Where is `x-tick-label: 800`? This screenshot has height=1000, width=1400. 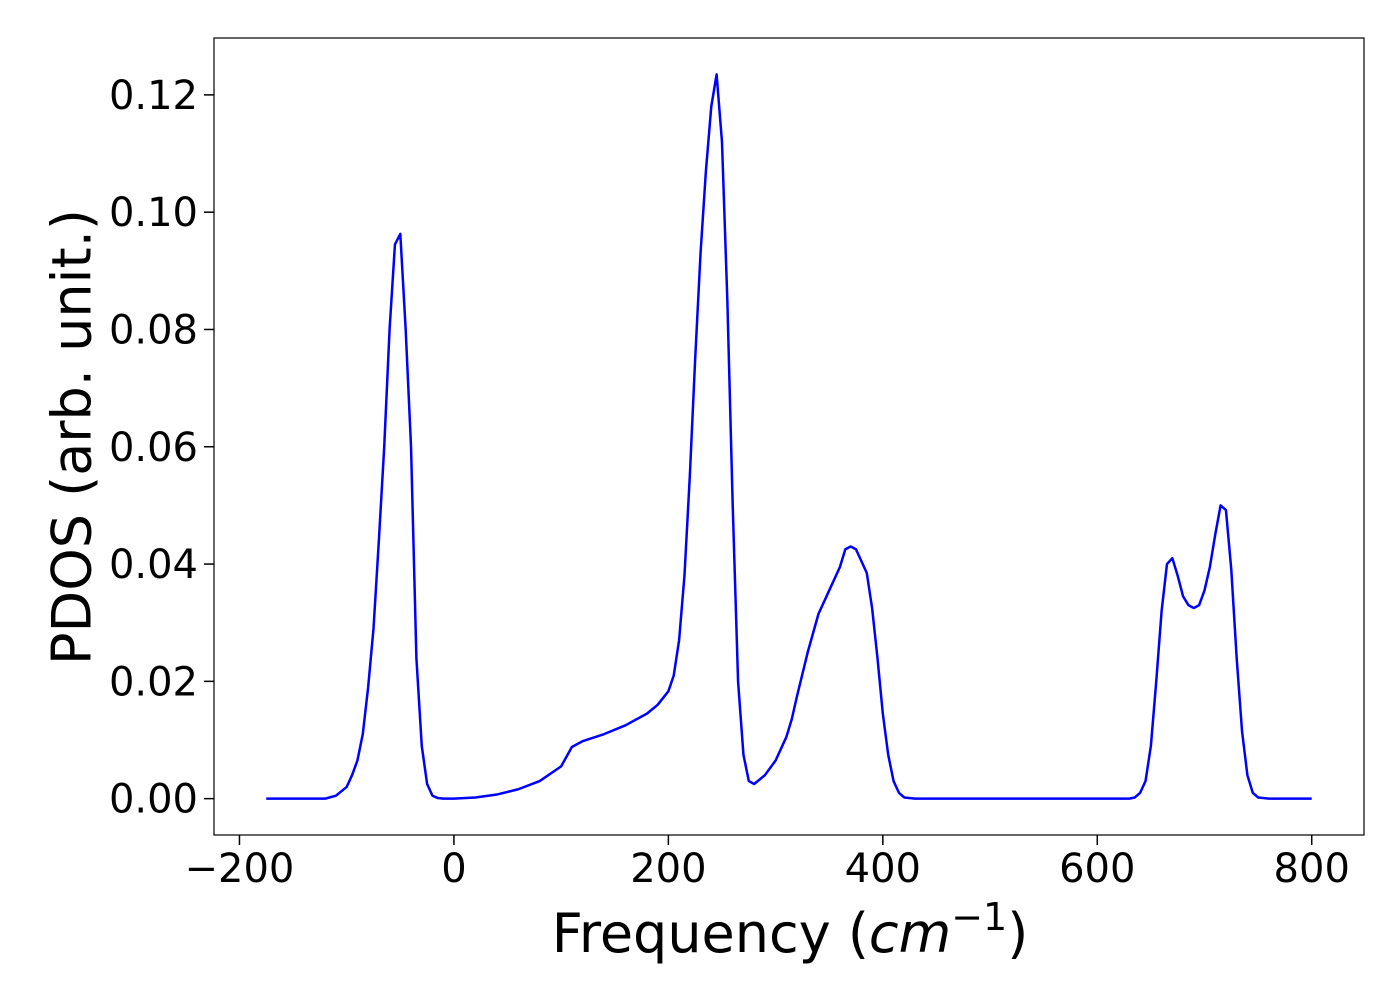 x-tick-label: 800 is located at coordinates (1312, 869).